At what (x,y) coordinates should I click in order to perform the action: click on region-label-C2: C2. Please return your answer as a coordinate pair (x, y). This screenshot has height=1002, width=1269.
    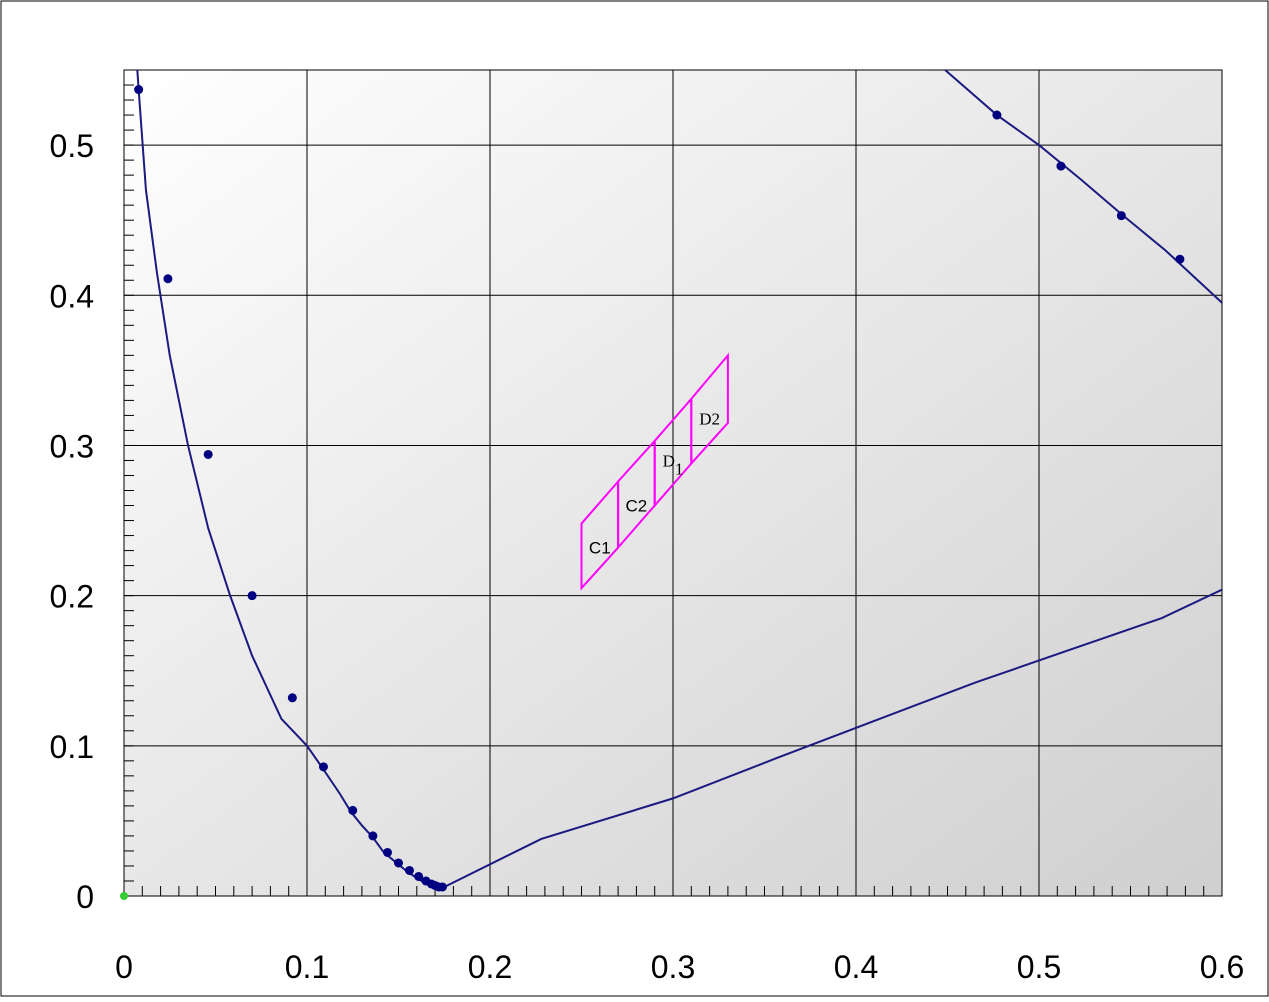
    Looking at the image, I should click on (637, 506).